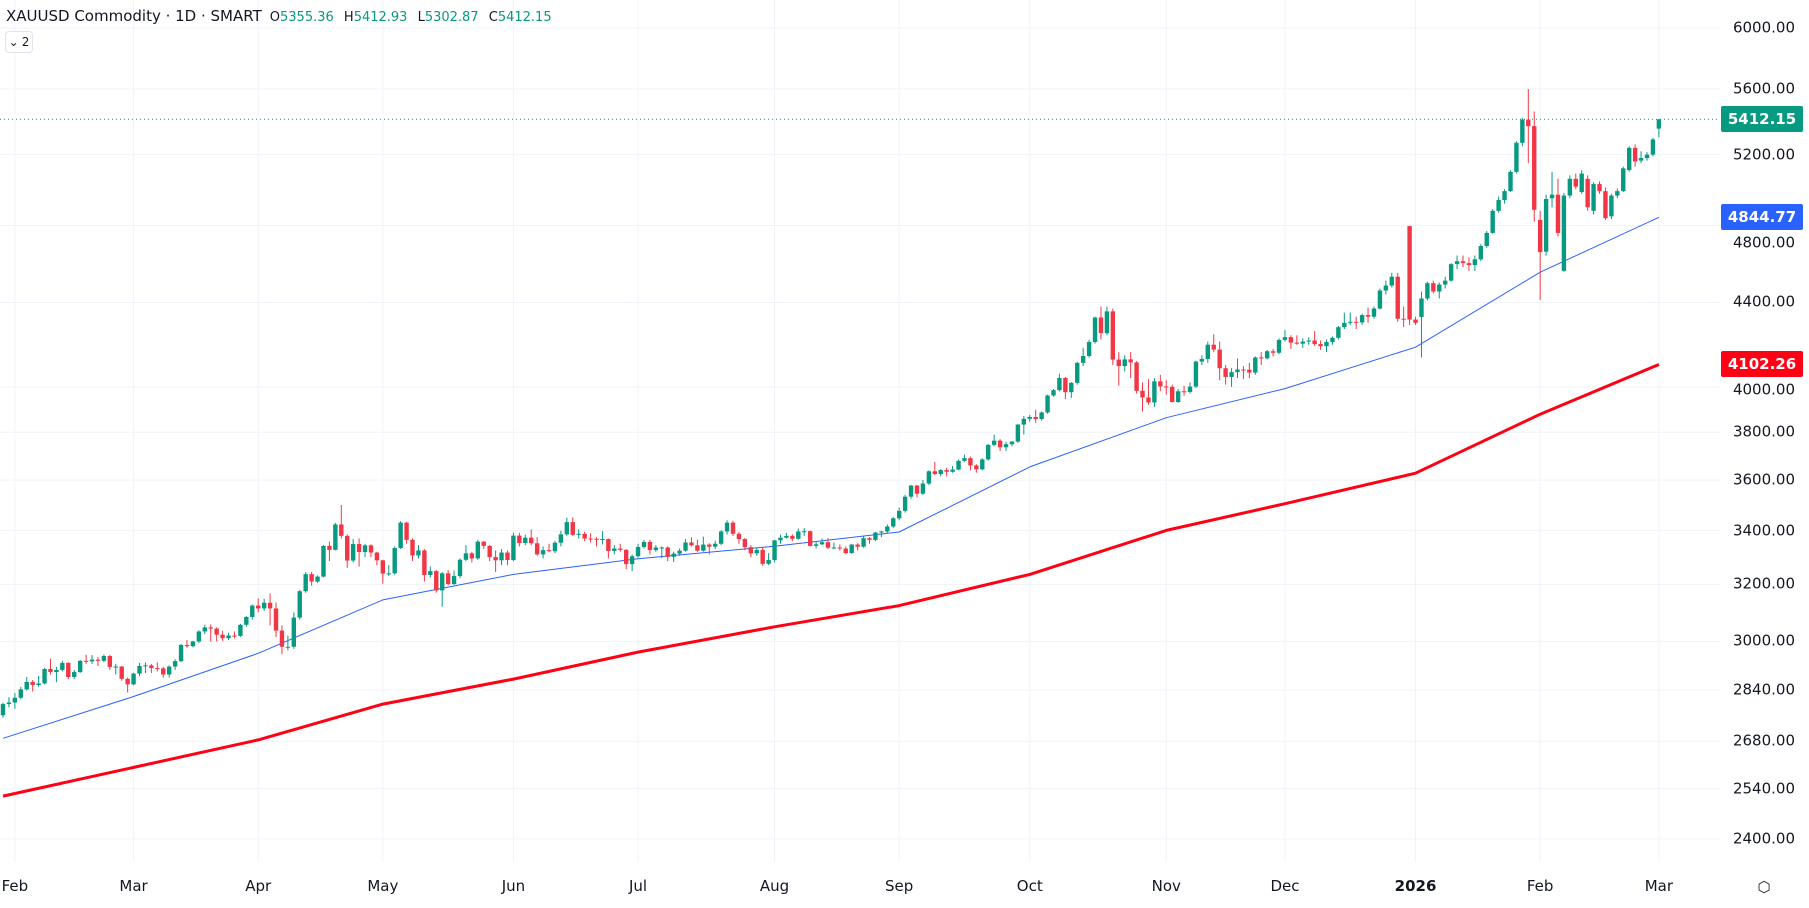 The width and height of the screenshot is (1809, 908). What do you see at coordinates (1763, 583) in the screenshot?
I see `y-tick-label: 3200.00` at bounding box center [1763, 583].